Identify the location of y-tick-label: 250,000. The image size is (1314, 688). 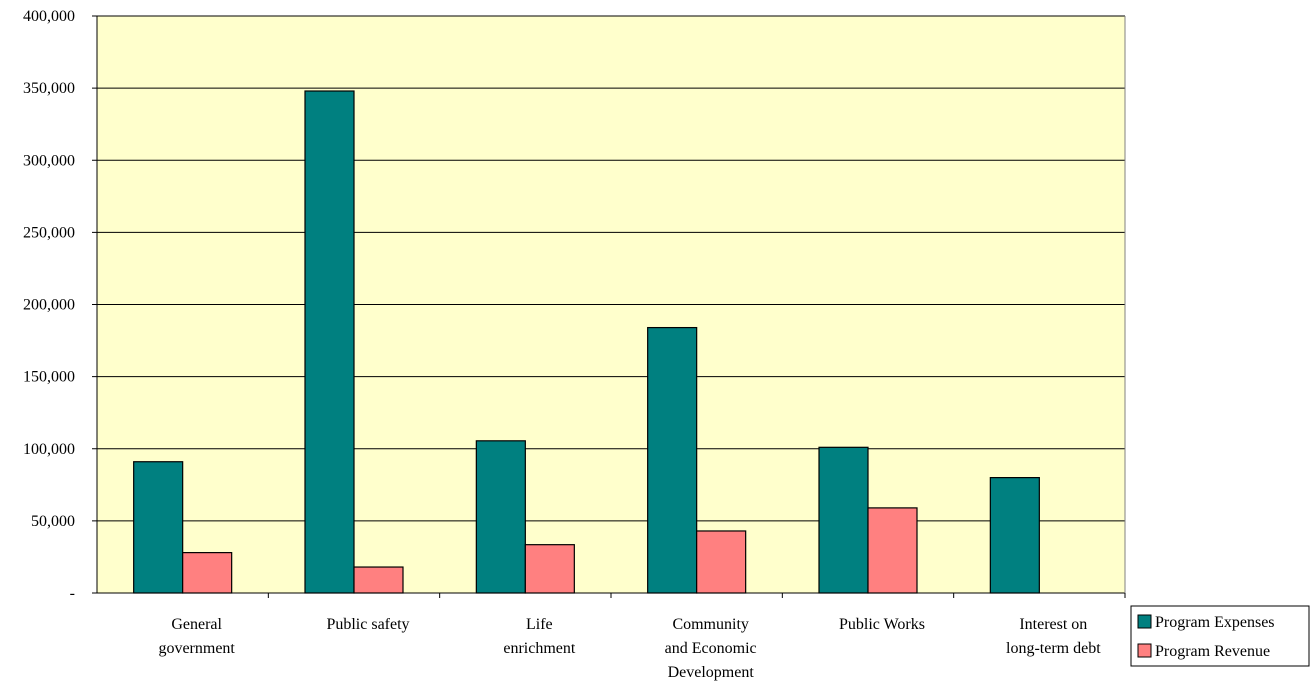
(49, 232).